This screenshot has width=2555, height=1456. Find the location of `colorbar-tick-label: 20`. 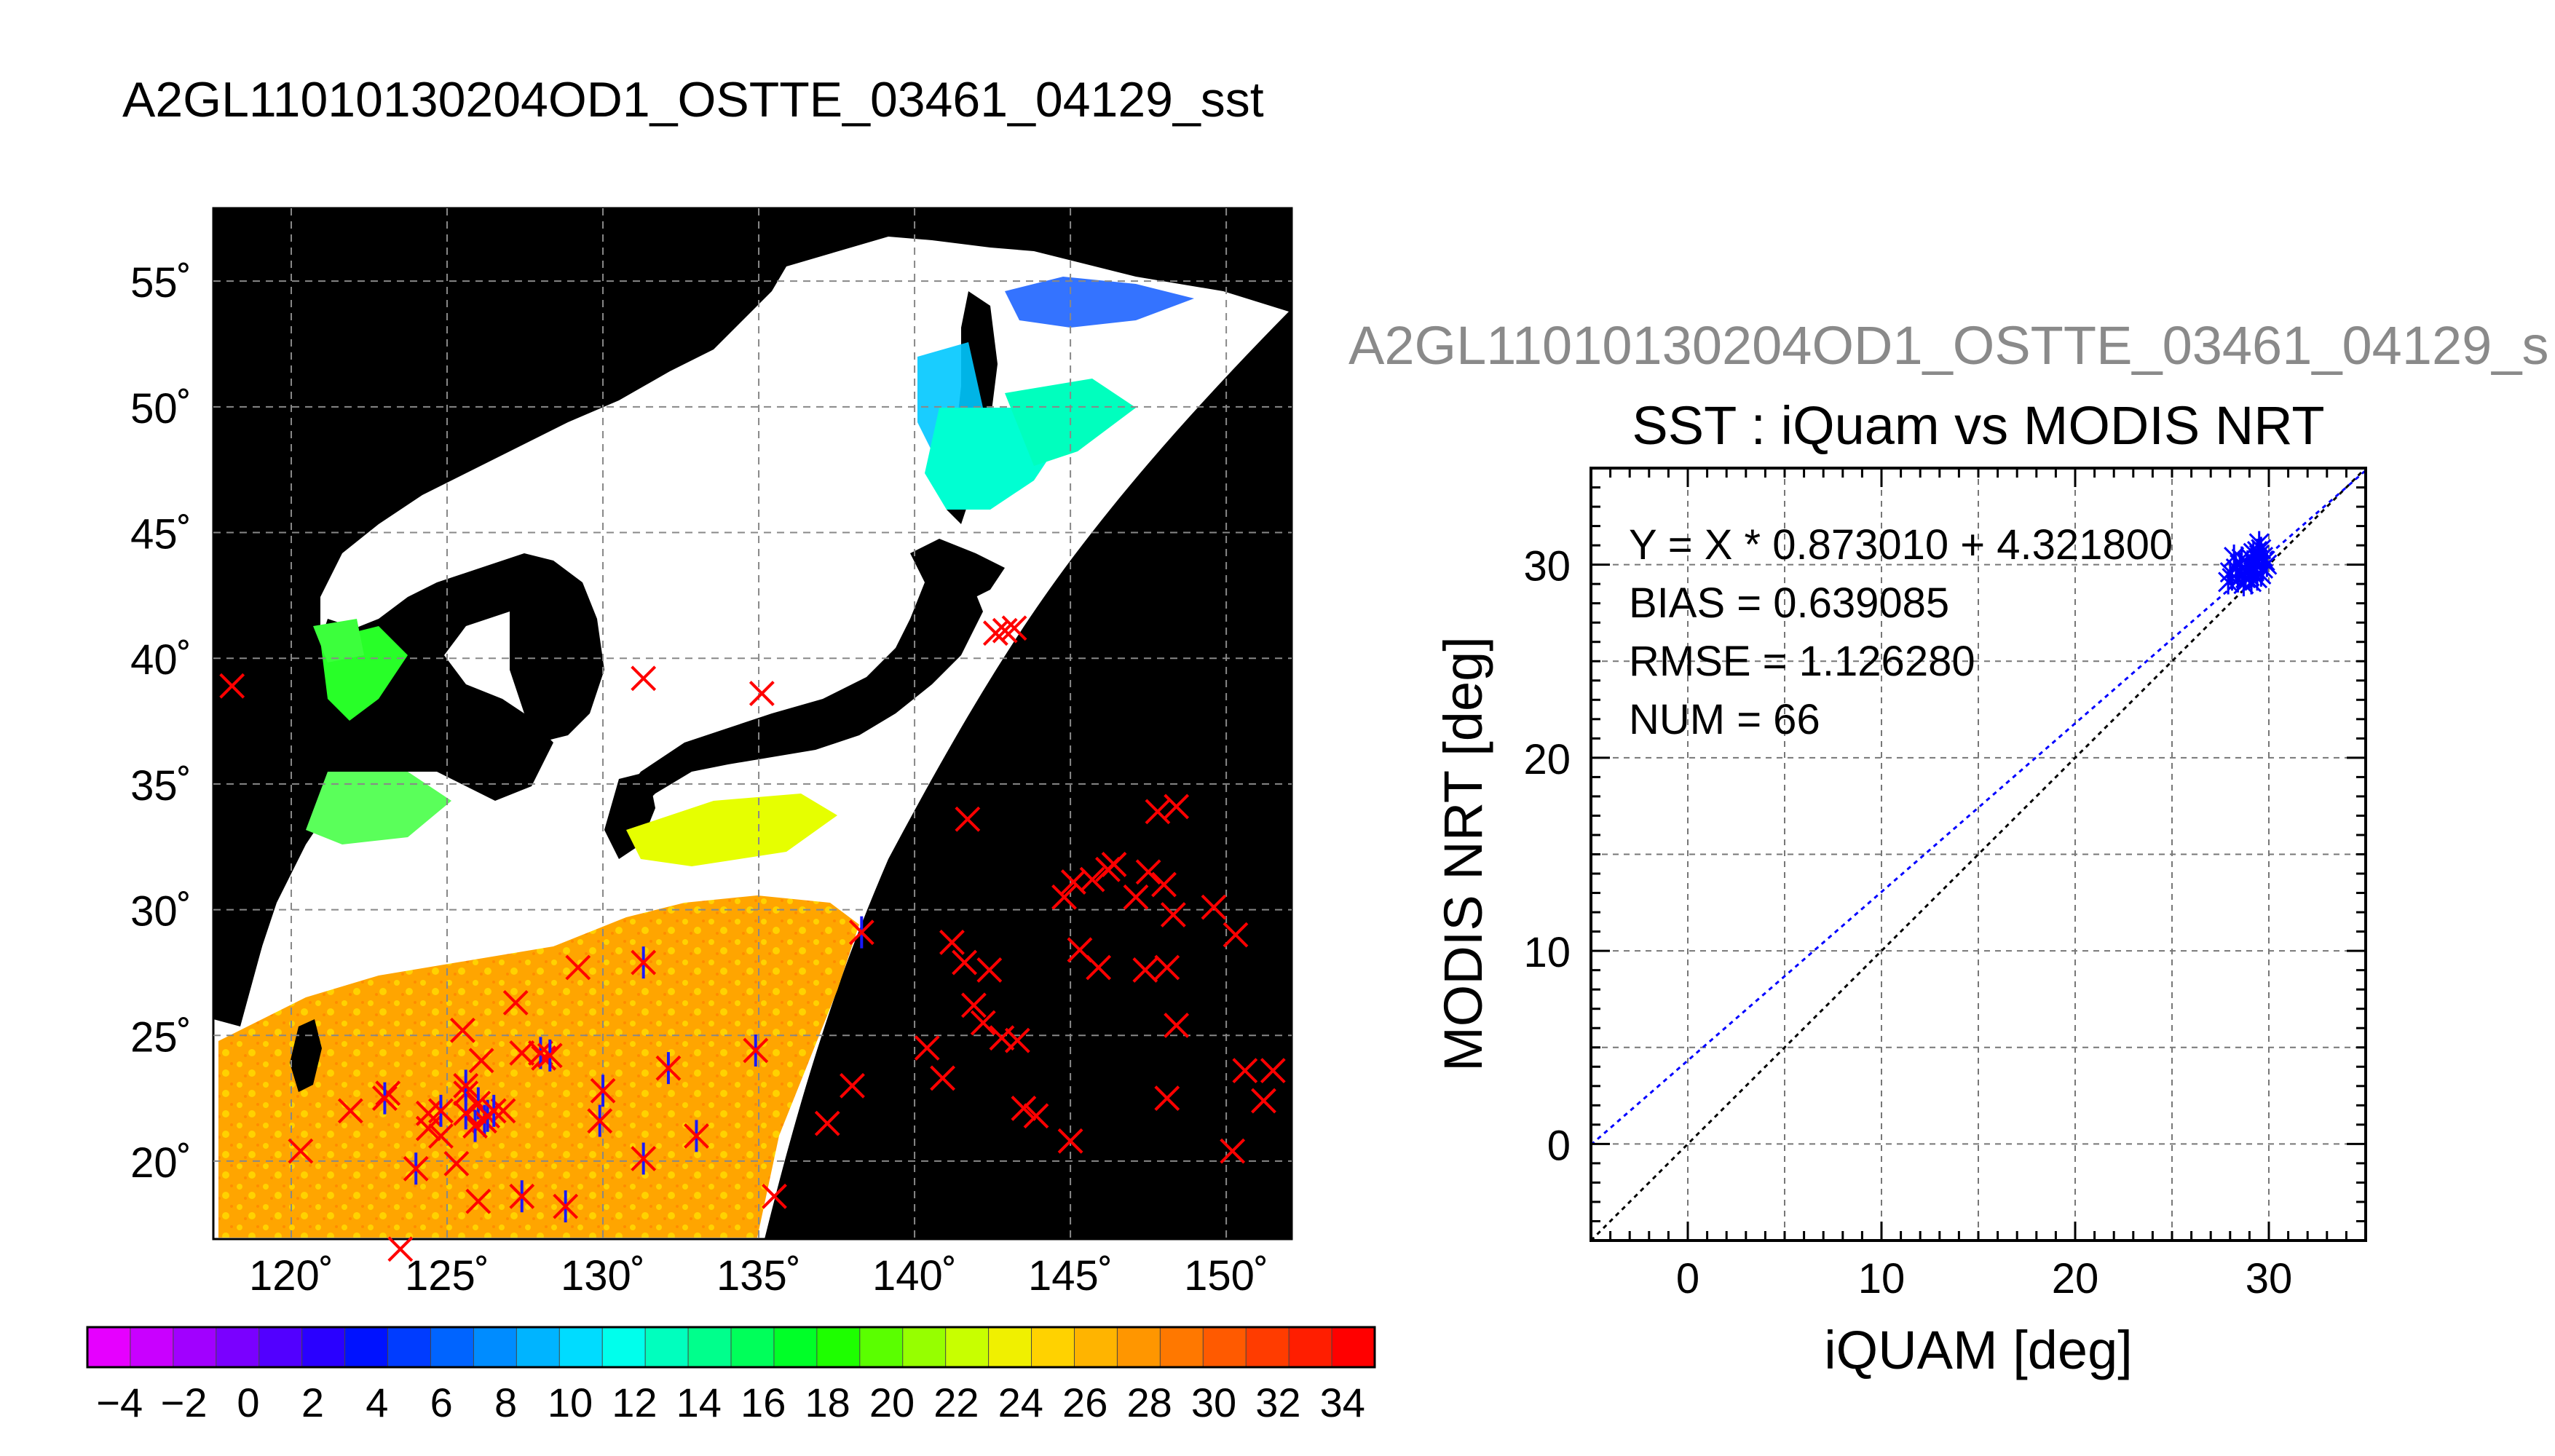

colorbar-tick-label: 20 is located at coordinates (892, 1402).